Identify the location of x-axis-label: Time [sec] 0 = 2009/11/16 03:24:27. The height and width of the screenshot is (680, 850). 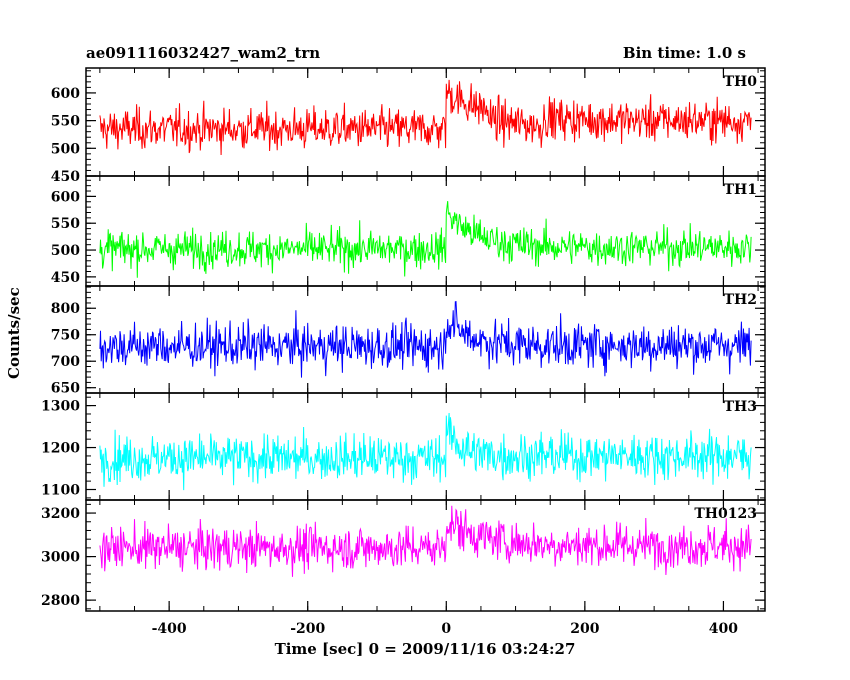
(425, 649).